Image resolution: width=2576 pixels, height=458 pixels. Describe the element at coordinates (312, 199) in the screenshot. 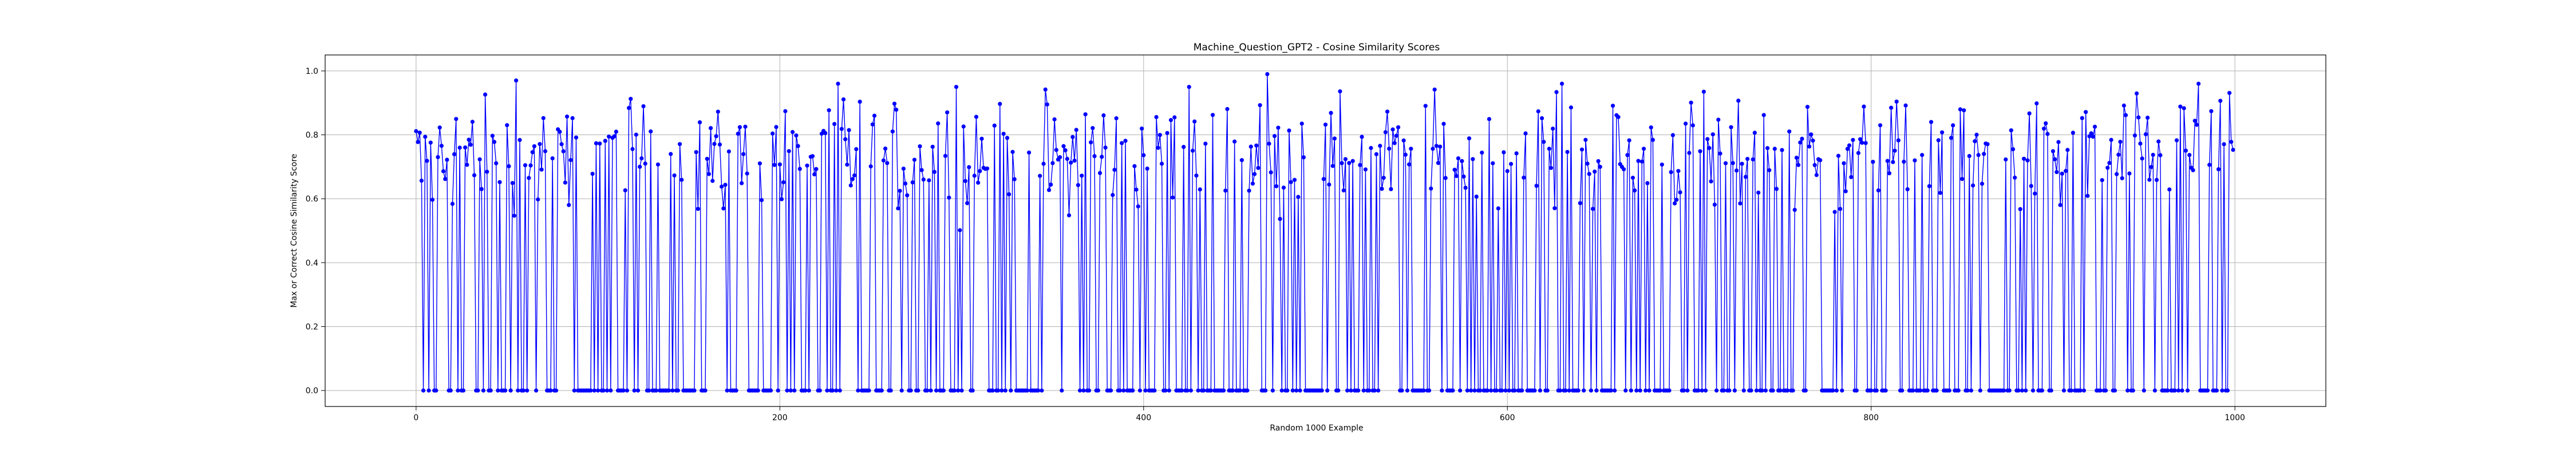

I see `y-tick-label: 0.6` at that location.